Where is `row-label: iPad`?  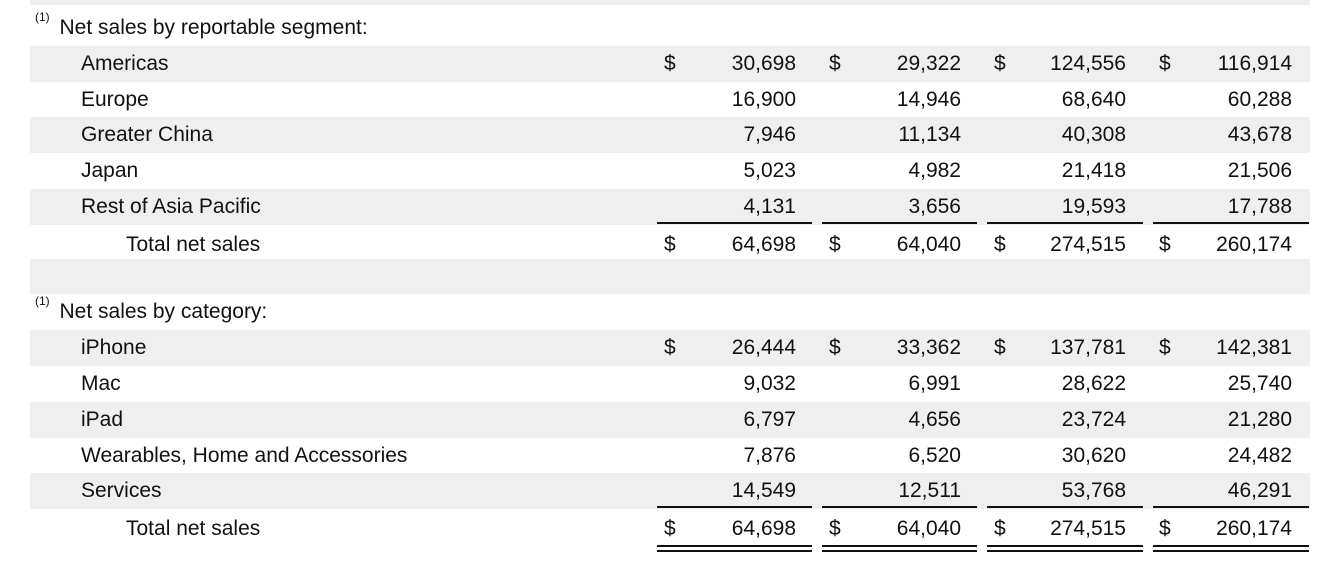 row-label: iPad is located at coordinates (102, 419).